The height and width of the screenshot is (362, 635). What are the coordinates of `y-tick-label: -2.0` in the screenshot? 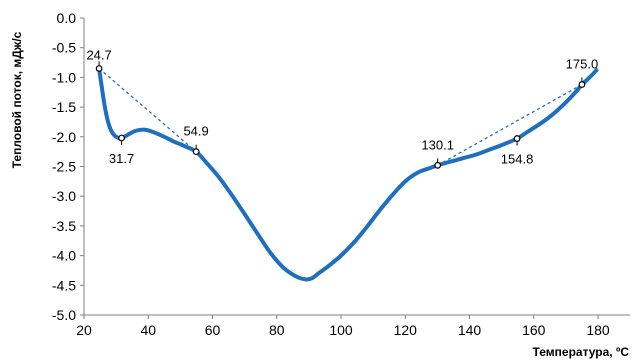 It's located at (64, 137).